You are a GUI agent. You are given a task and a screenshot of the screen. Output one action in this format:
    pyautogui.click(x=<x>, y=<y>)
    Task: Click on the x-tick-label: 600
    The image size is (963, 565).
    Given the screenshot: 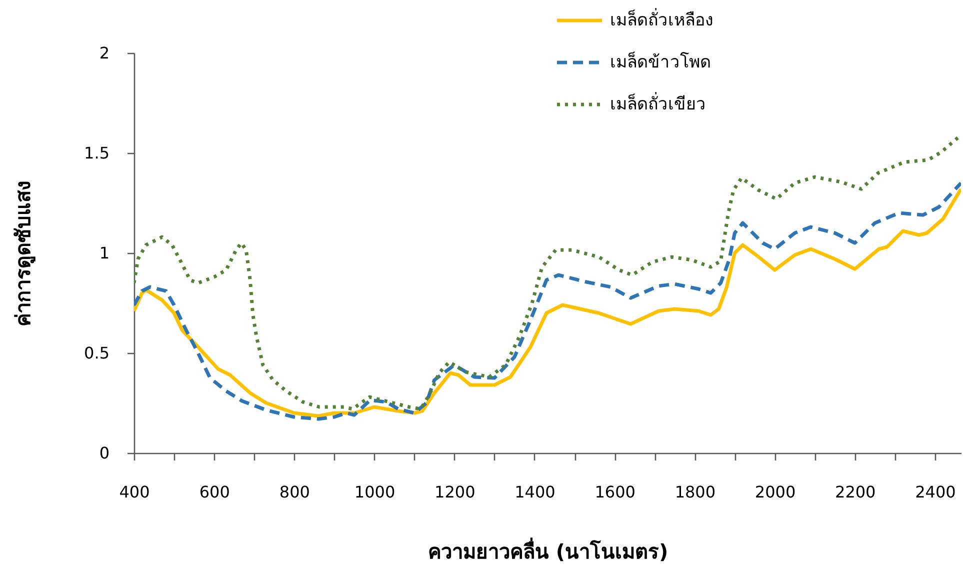 What is the action you would take?
    pyautogui.click(x=214, y=492)
    